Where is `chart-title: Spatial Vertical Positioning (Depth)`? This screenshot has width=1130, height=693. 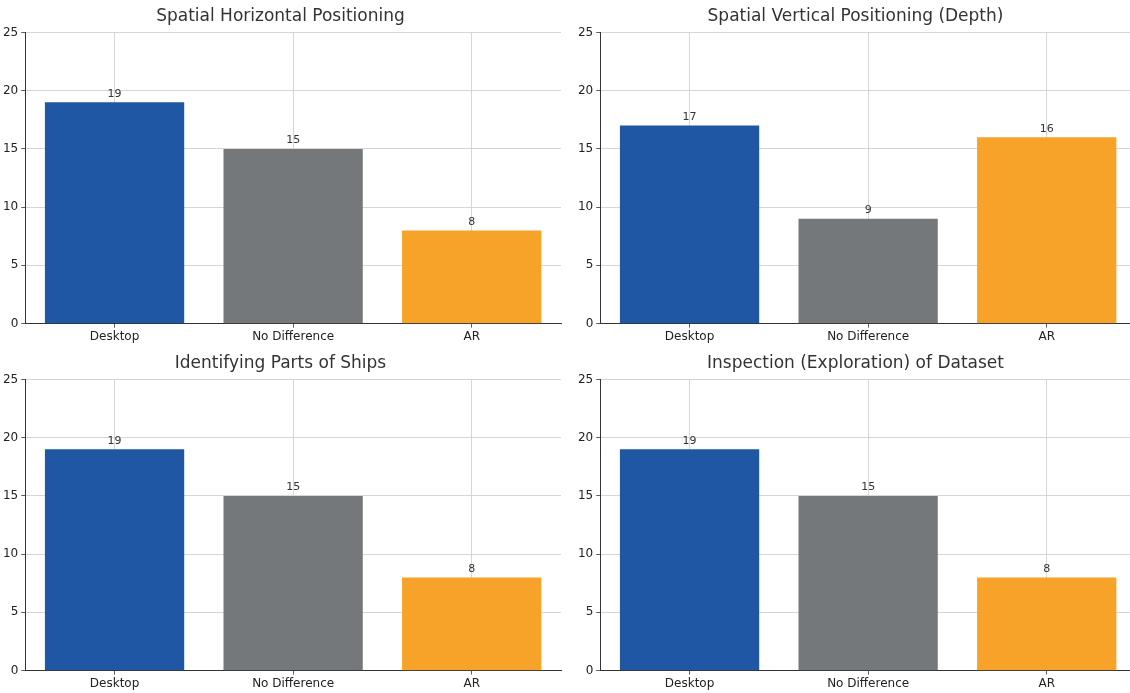
chart-title: Spatial Vertical Positioning (Depth) is located at coordinates (855, 14).